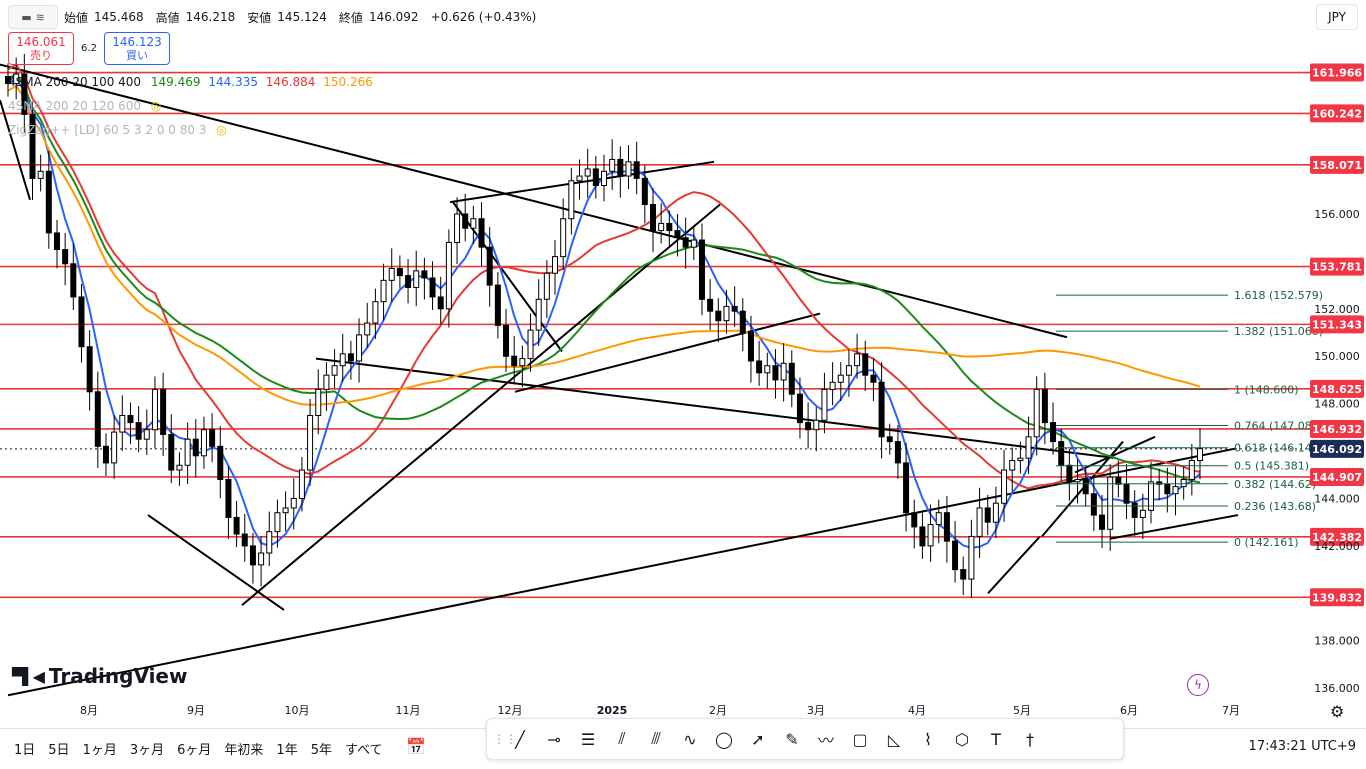 Image resolution: width=1366 pixels, height=769 pixels. I want to click on parallel-channel-icon: ⫽, so click(622, 738).